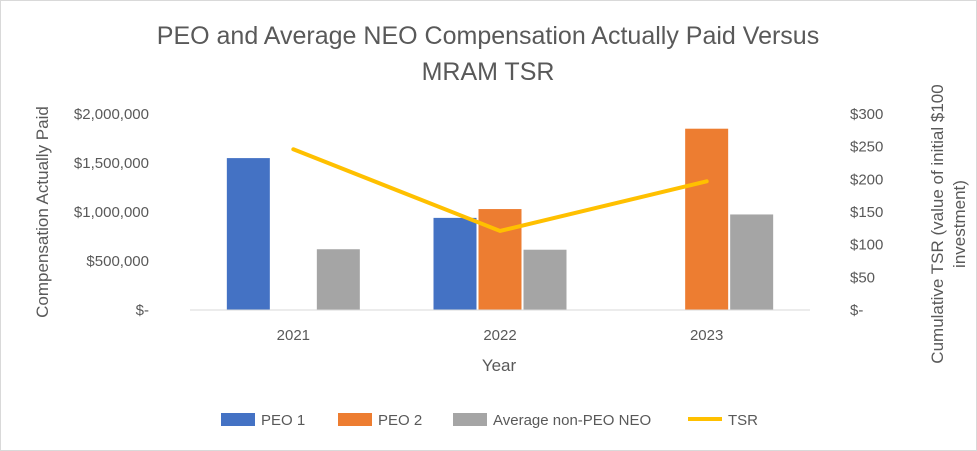  What do you see at coordinates (142, 310) in the screenshot?
I see `y-left-tick-label: $-` at bounding box center [142, 310].